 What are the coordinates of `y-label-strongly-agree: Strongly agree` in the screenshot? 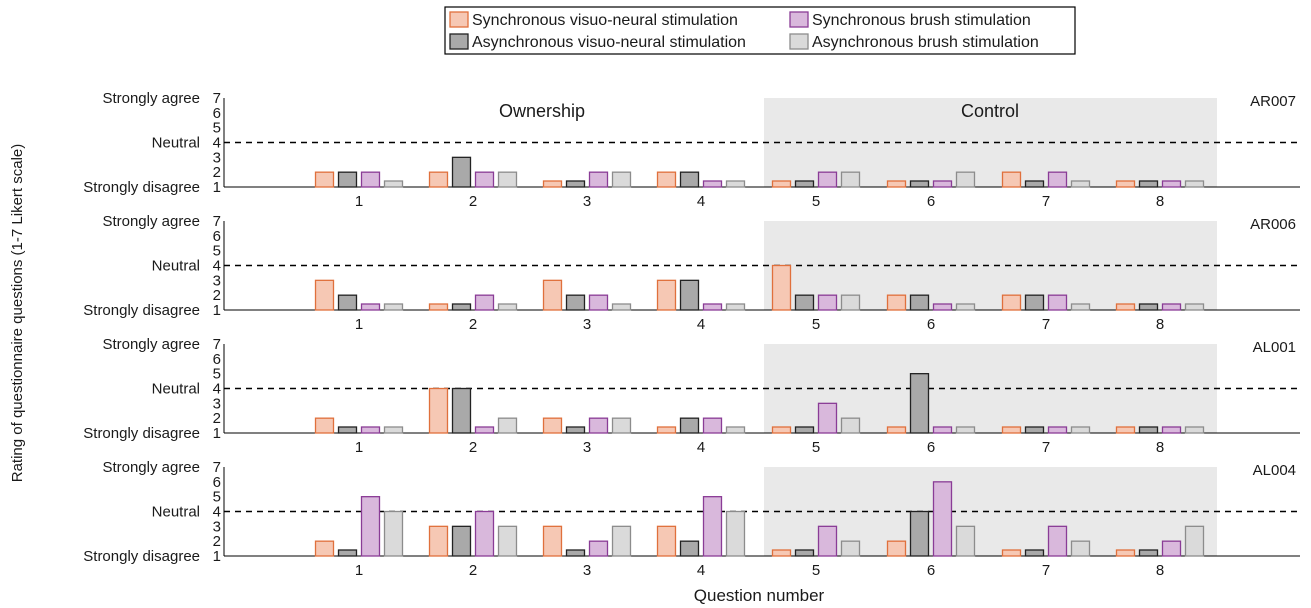 It's located at (151, 467).